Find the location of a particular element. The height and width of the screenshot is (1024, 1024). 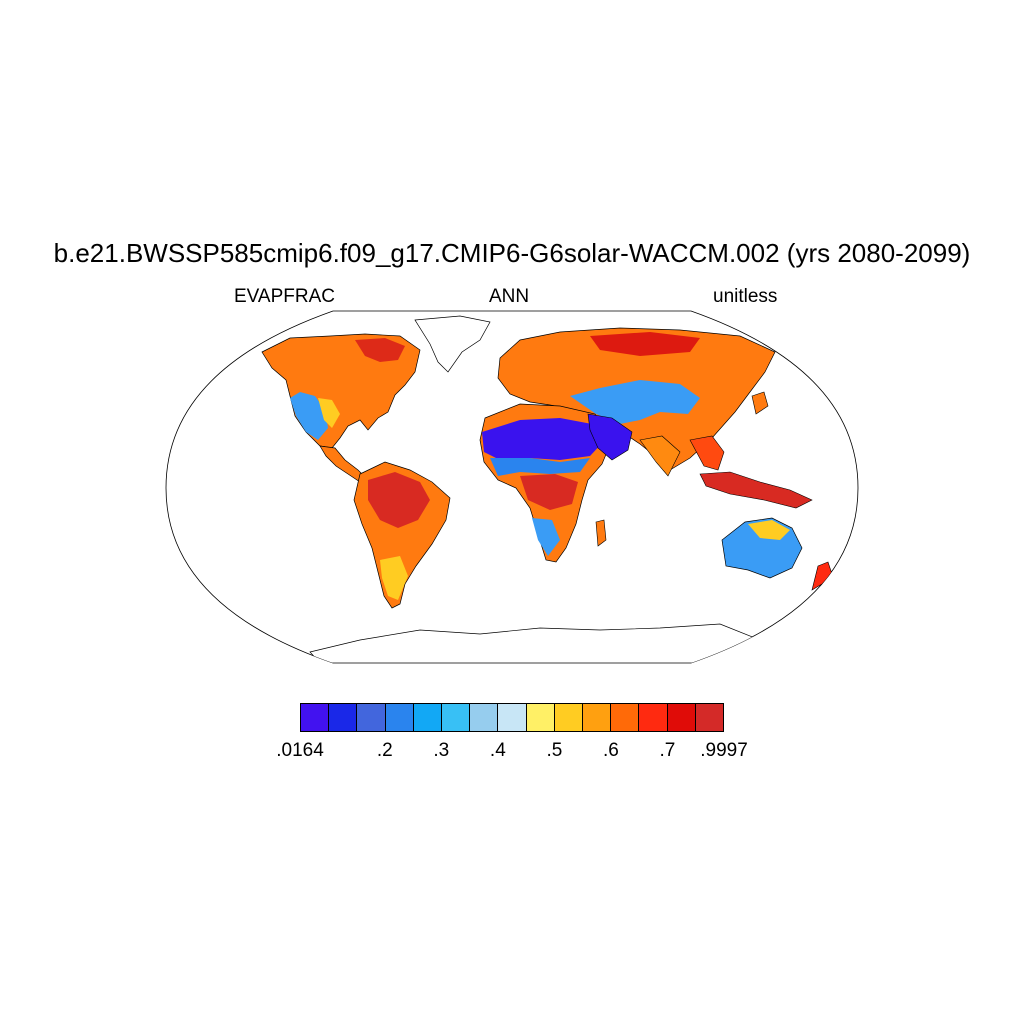

amazon is located at coordinates (399, 500).